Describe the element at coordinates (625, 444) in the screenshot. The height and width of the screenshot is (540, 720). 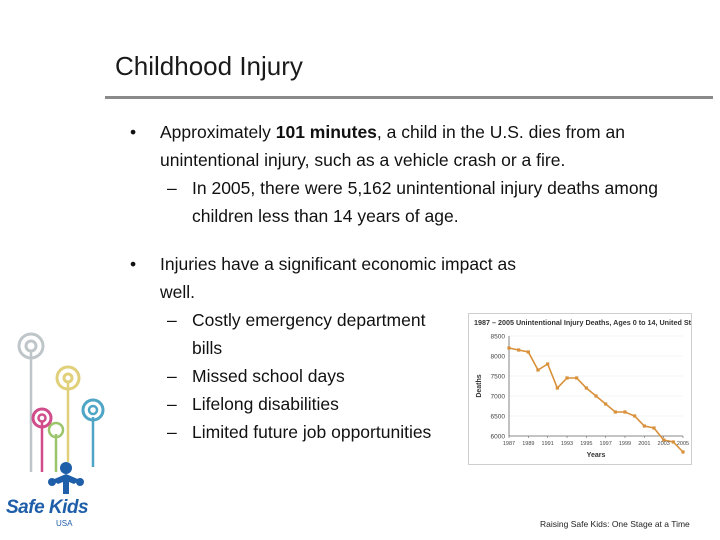
I see `chart-x-tick: 1999` at that location.